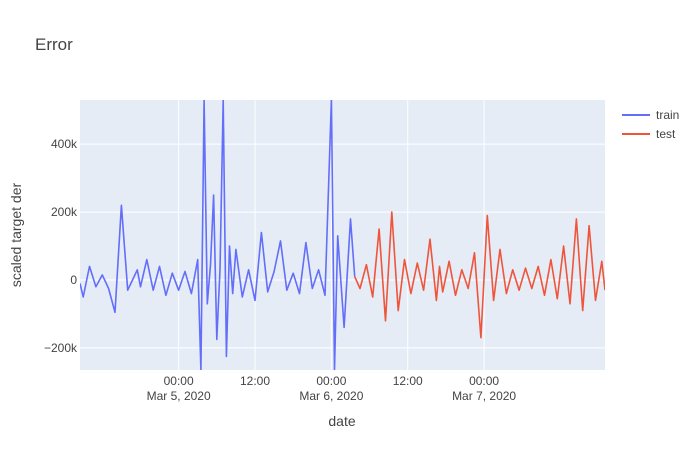  What do you see at coordinates (61, 348) in the screenshot?
I see `y-tick-label: −200k` at bounding box center [61, 348].